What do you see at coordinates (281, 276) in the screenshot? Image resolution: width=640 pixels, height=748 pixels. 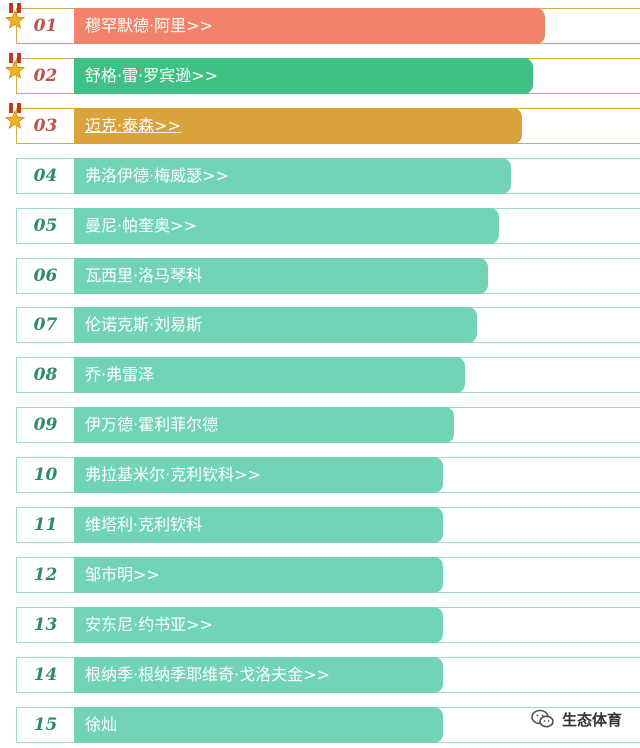 I see `athlete-bar: 瓦西里·洛马琴科` at bounding box center [281, 276].